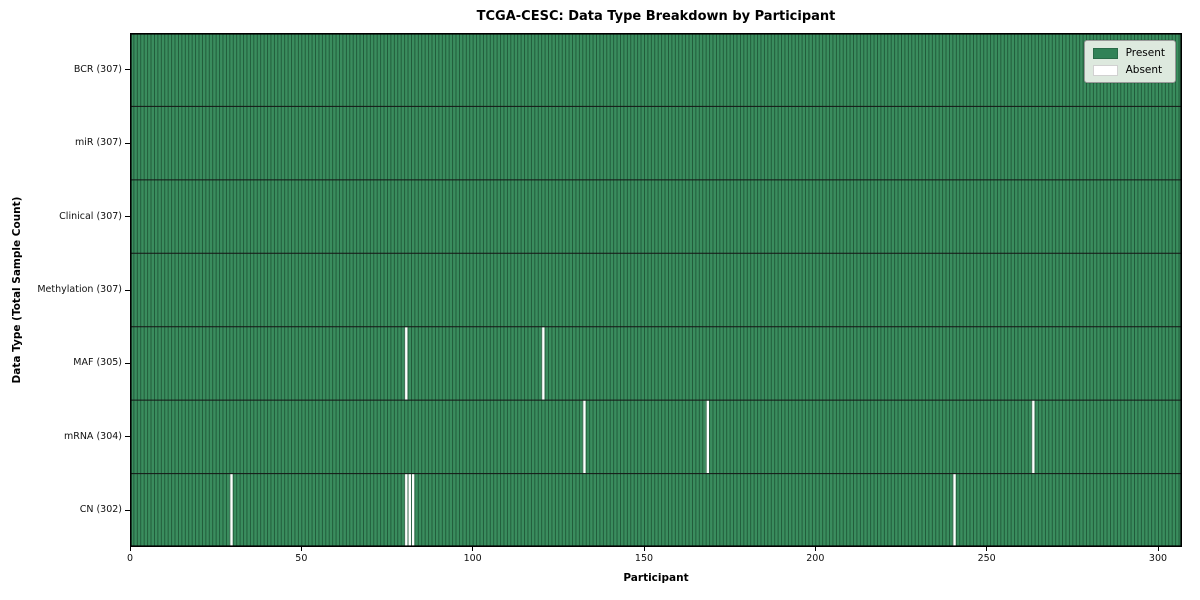  Describe the element at coordinates (130, 558) in the screenshot. I see `x-tick-label: 0` at that location.